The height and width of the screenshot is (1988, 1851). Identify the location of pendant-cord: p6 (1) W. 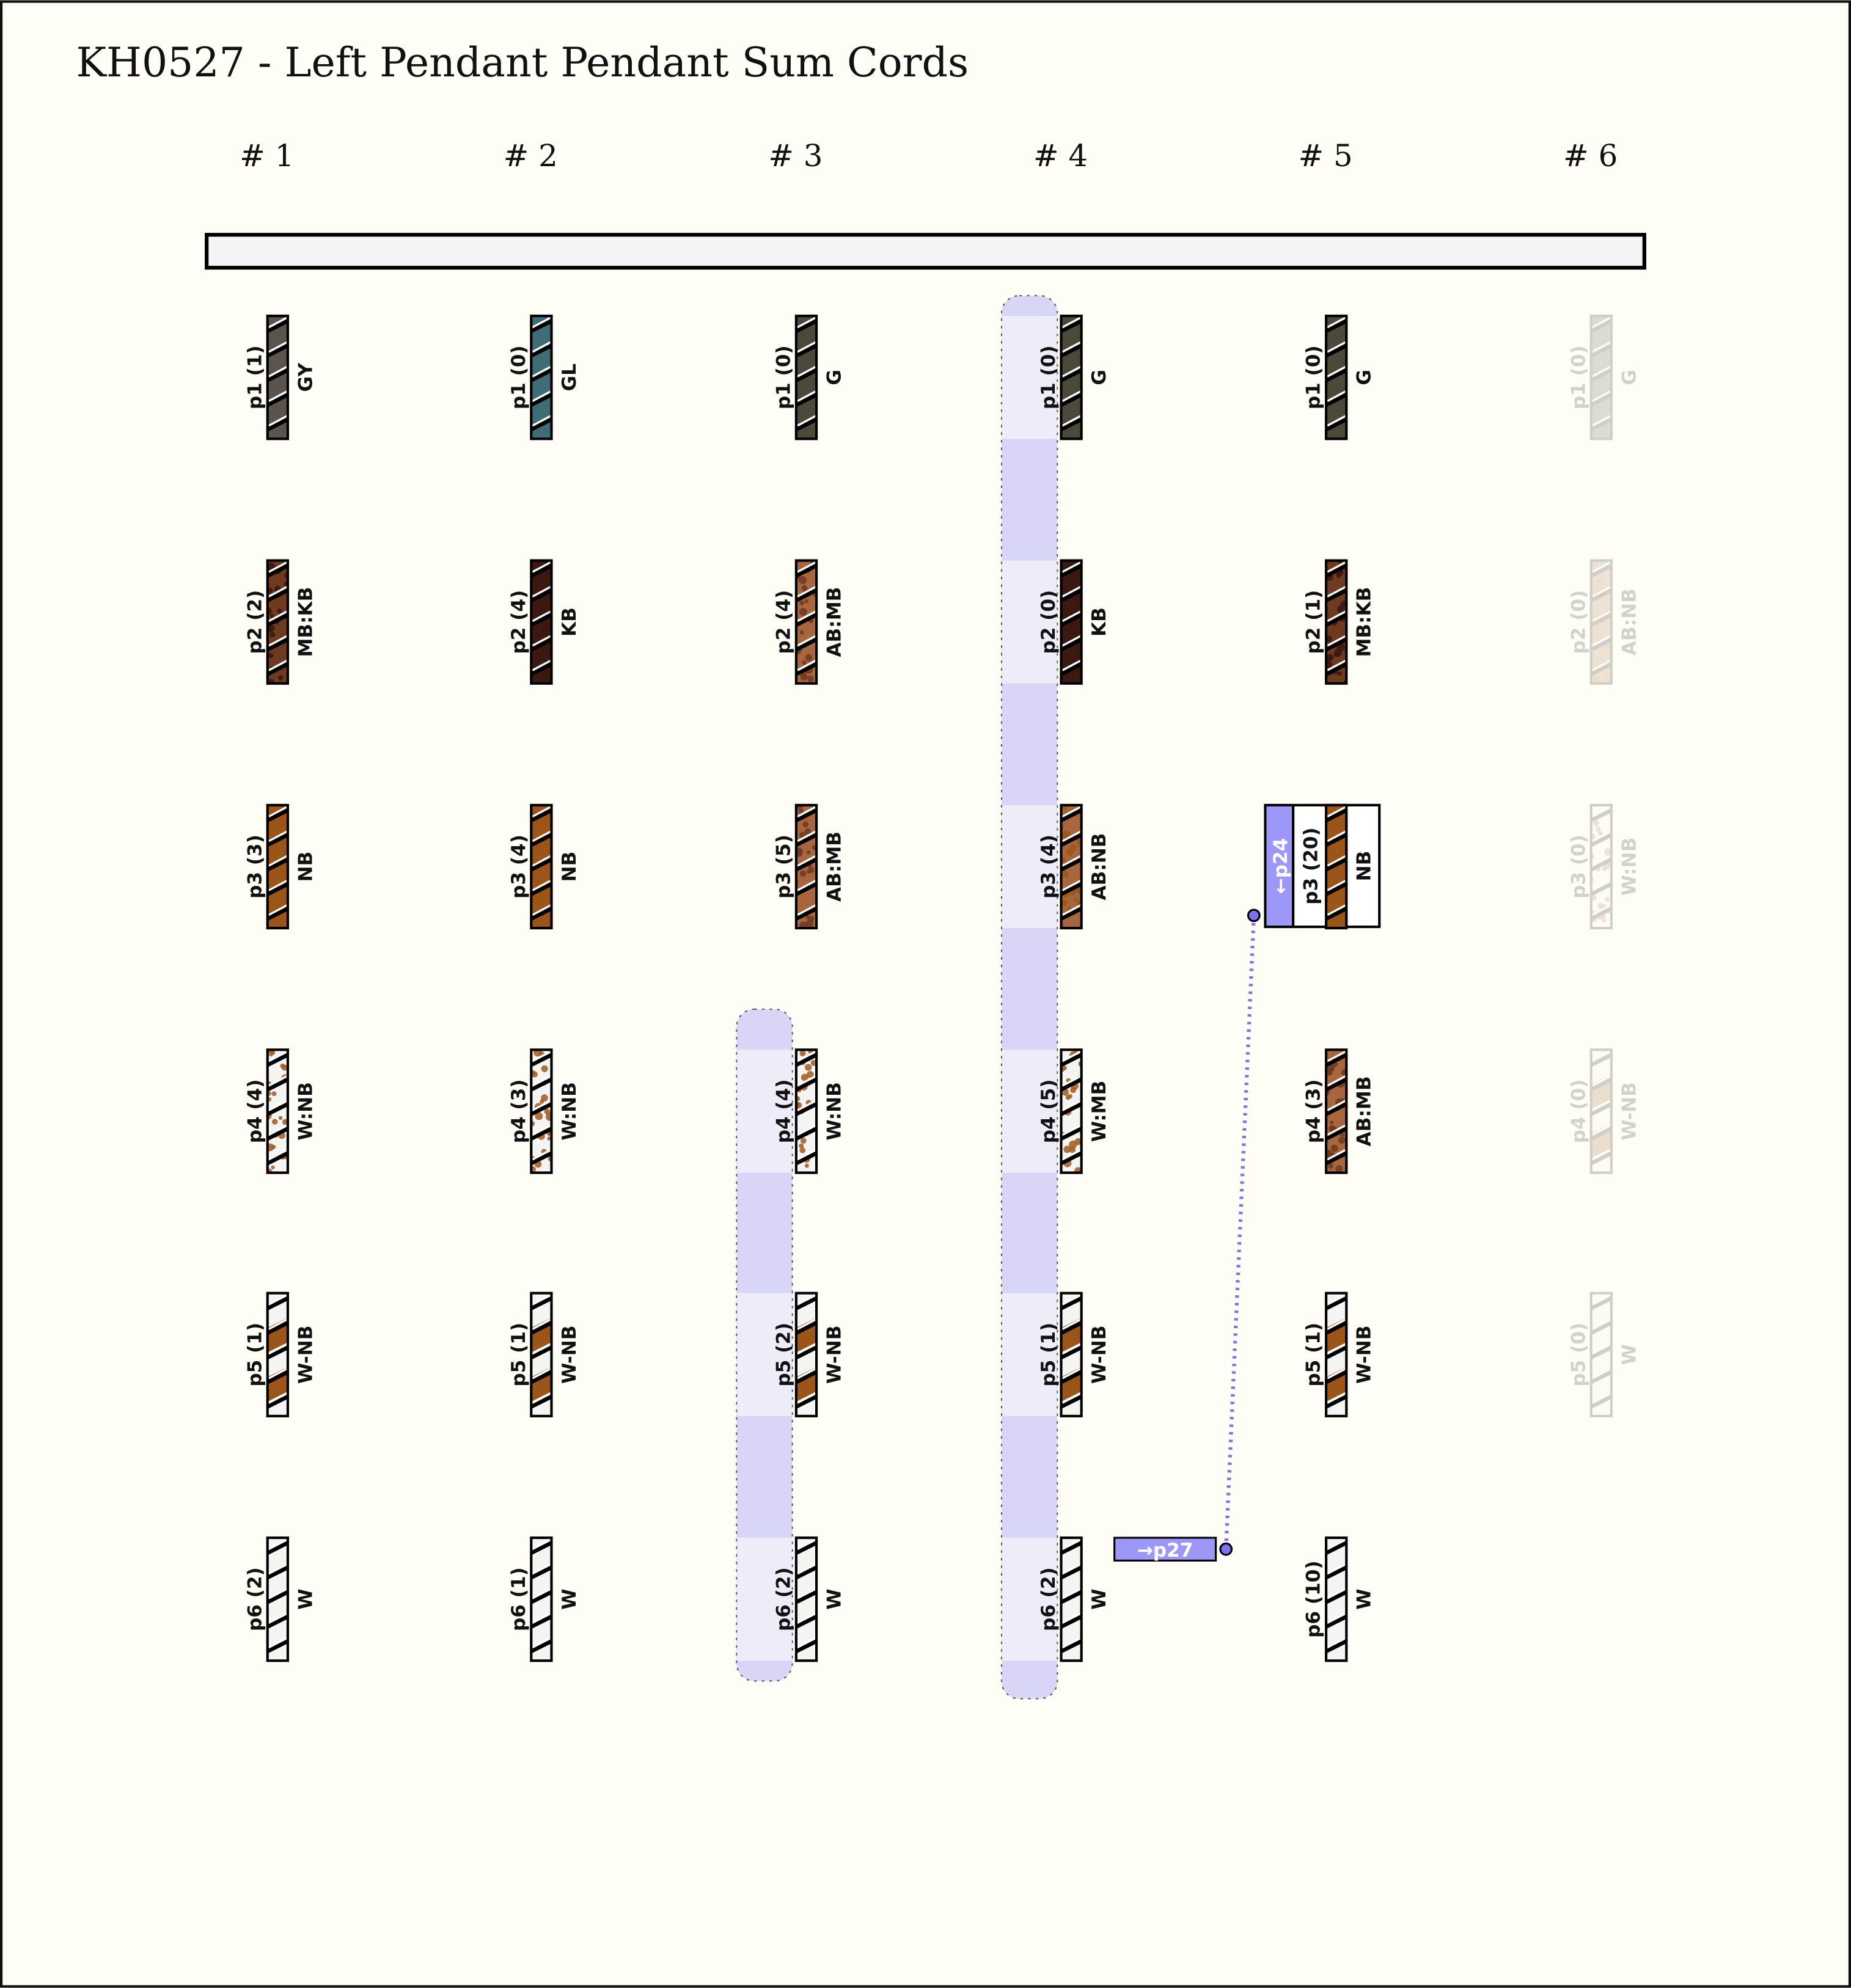
(544, 1606).